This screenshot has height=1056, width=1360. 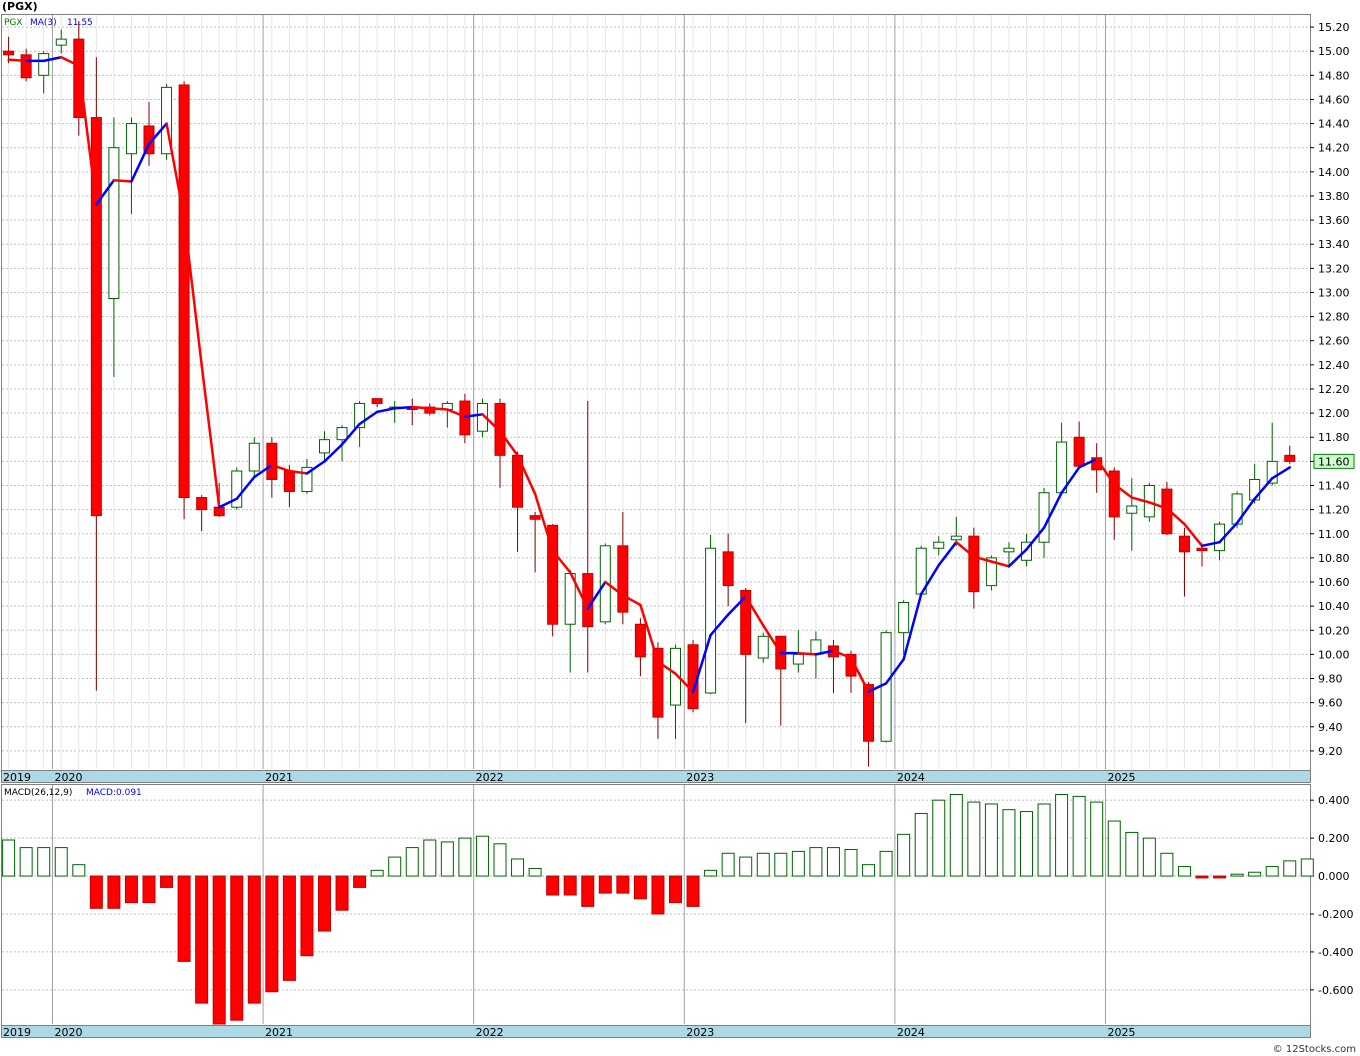 What do you see at coordinates (1314, 1049) in the screenshot?
I see `footer-copyright: © 12Stocks.com` at bounding box center [1314, 1049].